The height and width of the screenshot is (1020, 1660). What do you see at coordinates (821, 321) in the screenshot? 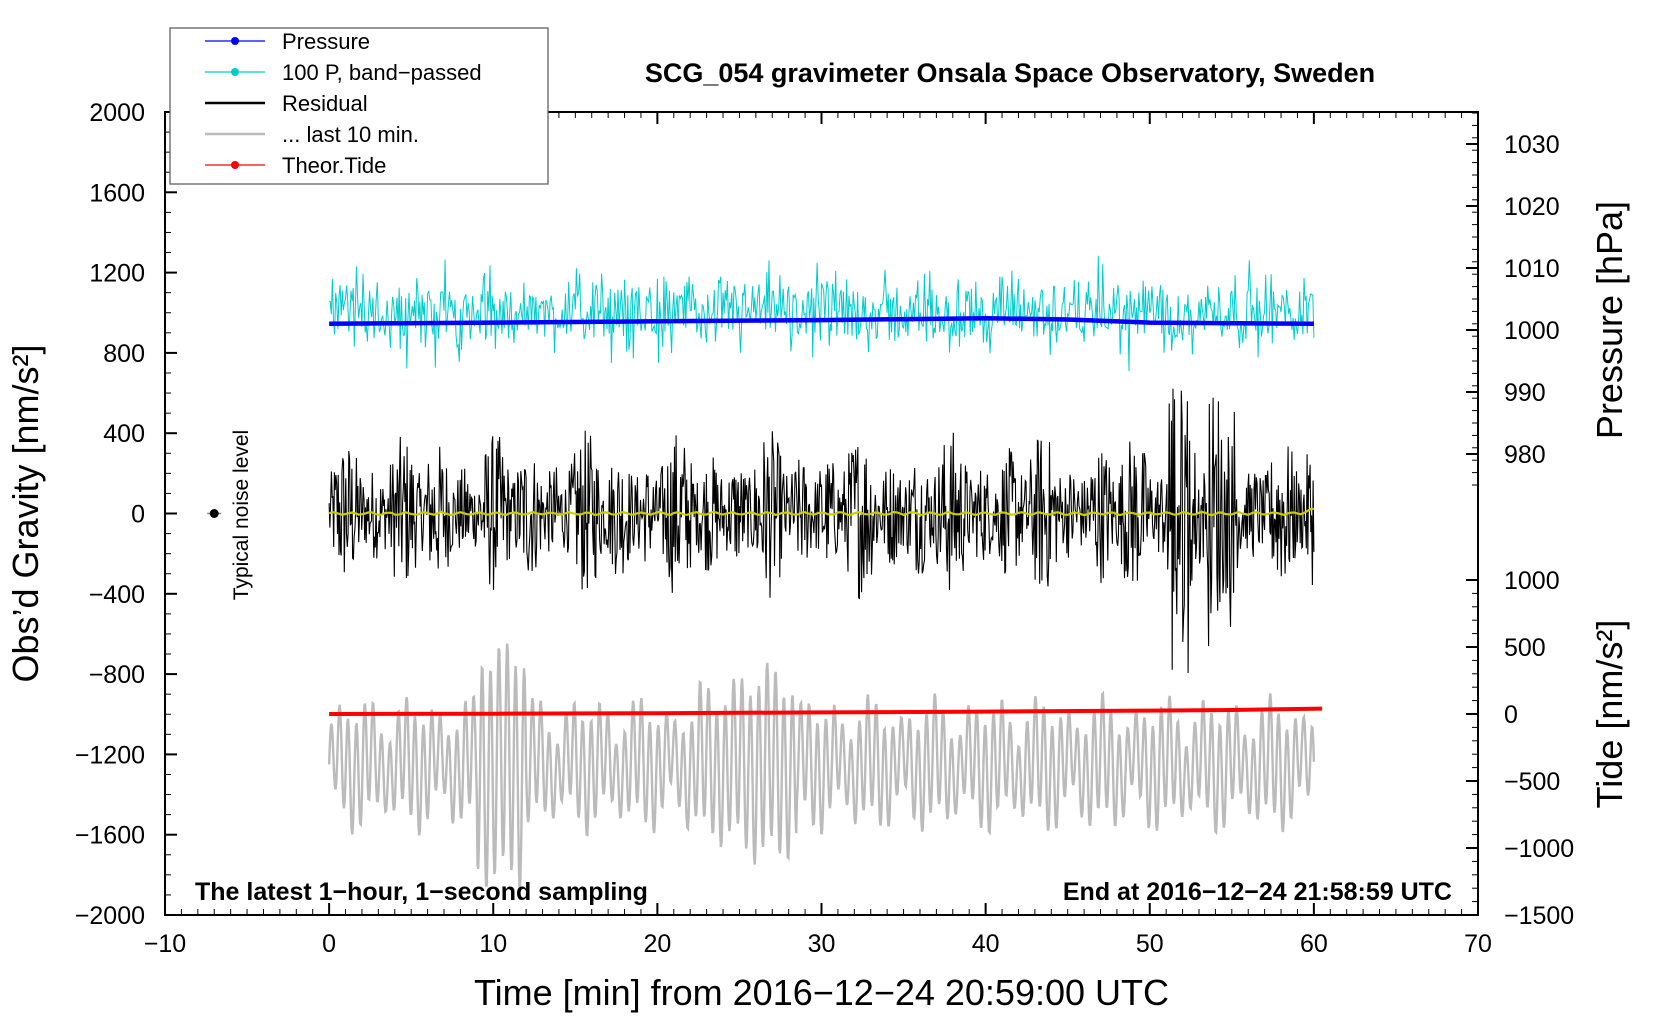
I see `series-pressure` at bounding box center [821, 321].